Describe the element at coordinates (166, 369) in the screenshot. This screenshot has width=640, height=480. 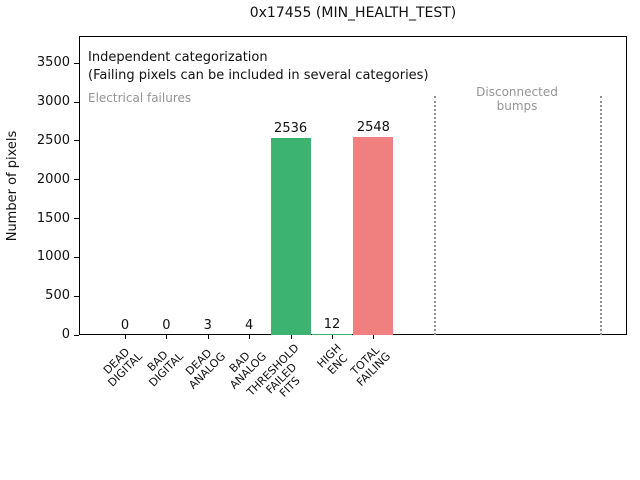
I see `x-tick-label-text: BAD DIGITAL` at that location.